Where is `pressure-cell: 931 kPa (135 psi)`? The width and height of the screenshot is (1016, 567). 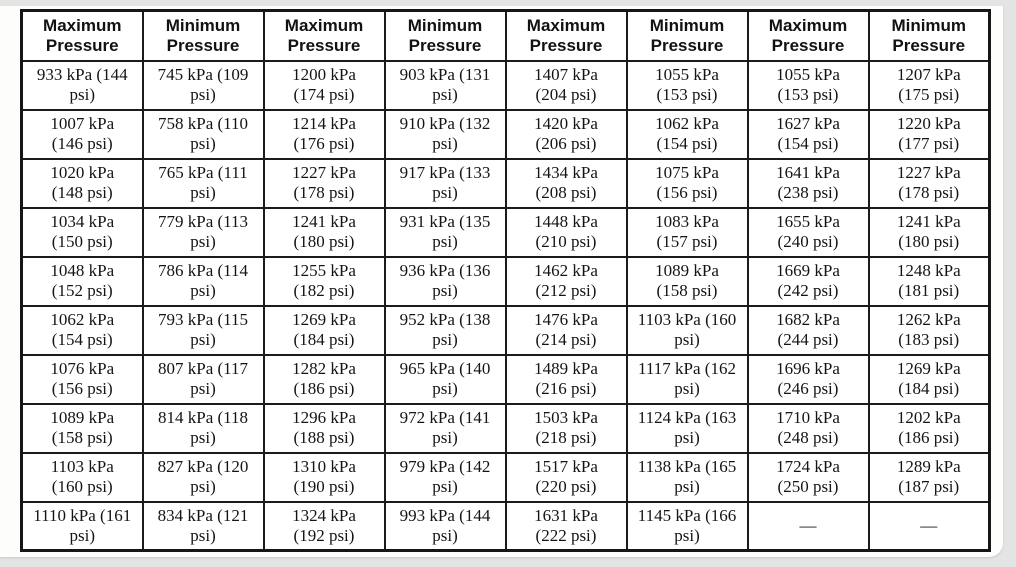 pressure-cell: 931 kPa (135 psi) is located at coordinates (445, 232).